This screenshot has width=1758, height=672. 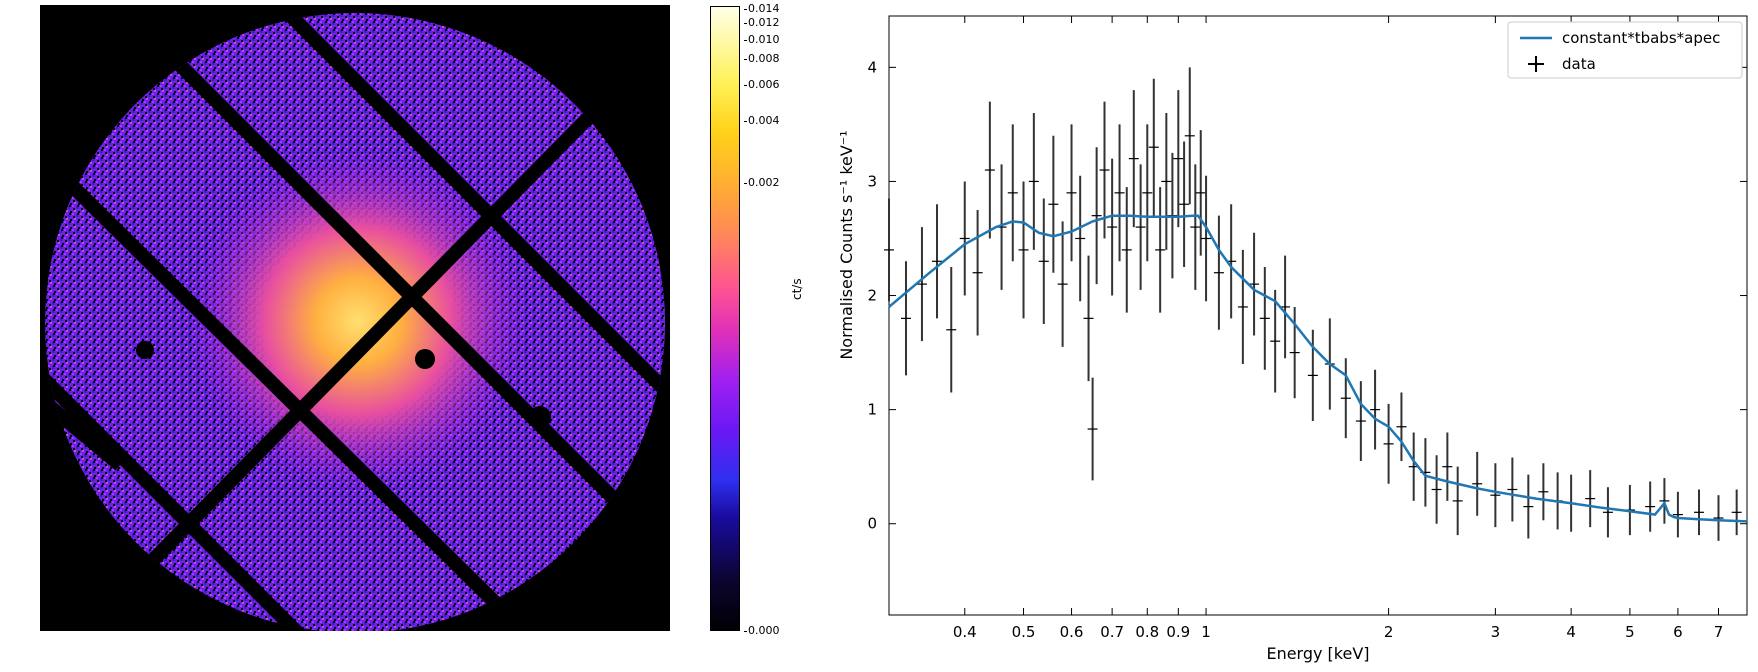 What do you see at coordinates (1178, 632) in the screenshot?
I see `x-tick-label: 0.9` at bounding box center [1178, 632].